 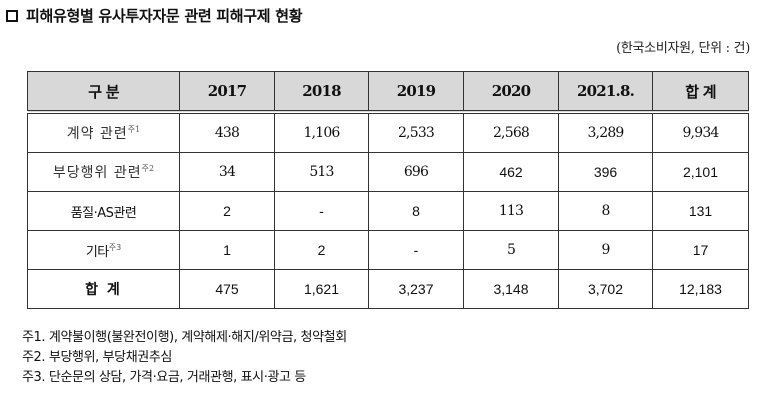 What do you see at coordinates (700, 172) in the screenshot?
I see `cell-total: 2,101` at bounding box center [700, 172].